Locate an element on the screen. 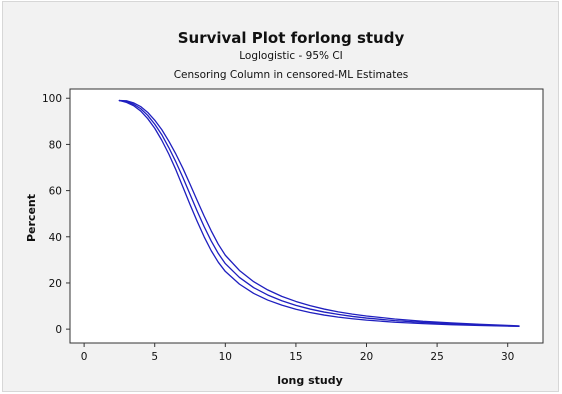 The image size is (562, 394). x-tick-label: 25 is located at coordinates (436, 357).